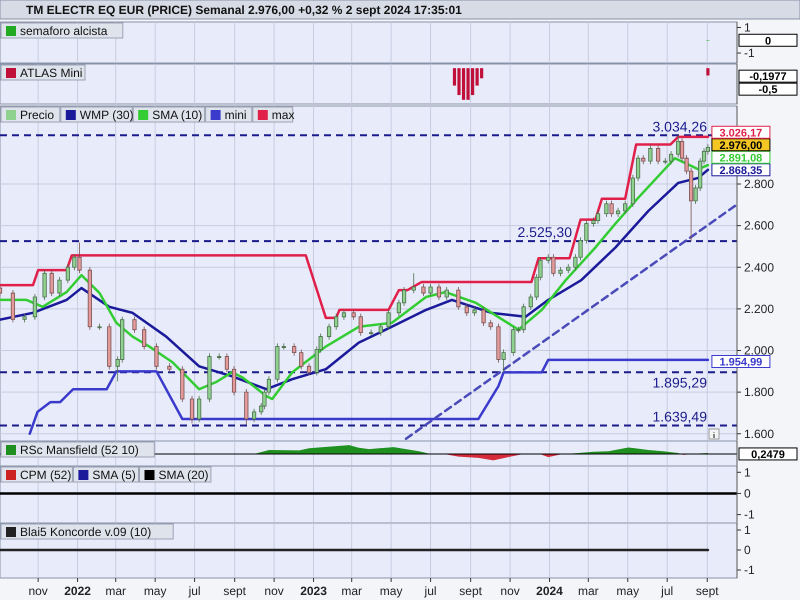  Describe the element at coordinates (740, 146) in the screenshot. I see `annotation: 2.976,00` at that location.